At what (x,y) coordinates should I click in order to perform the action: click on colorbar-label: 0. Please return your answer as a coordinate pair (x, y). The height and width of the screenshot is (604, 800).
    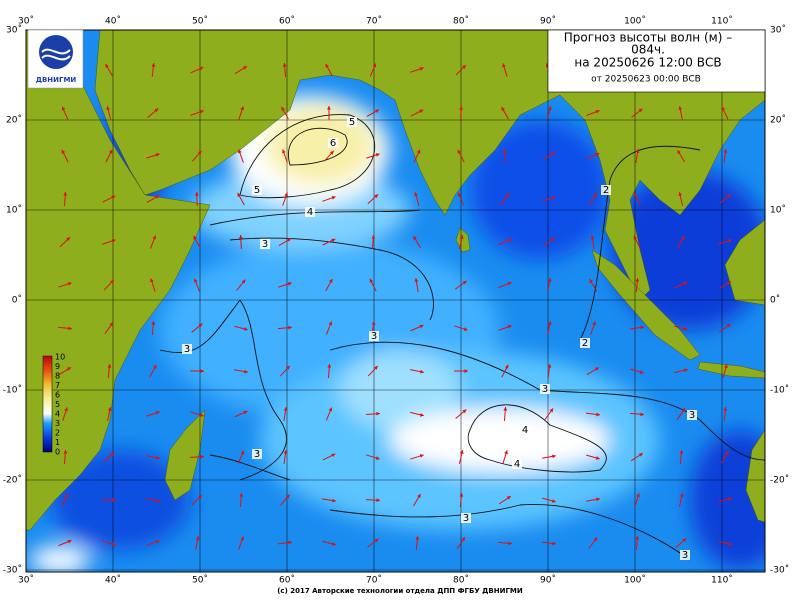
    Looking at the image, I should click on (57, 452).